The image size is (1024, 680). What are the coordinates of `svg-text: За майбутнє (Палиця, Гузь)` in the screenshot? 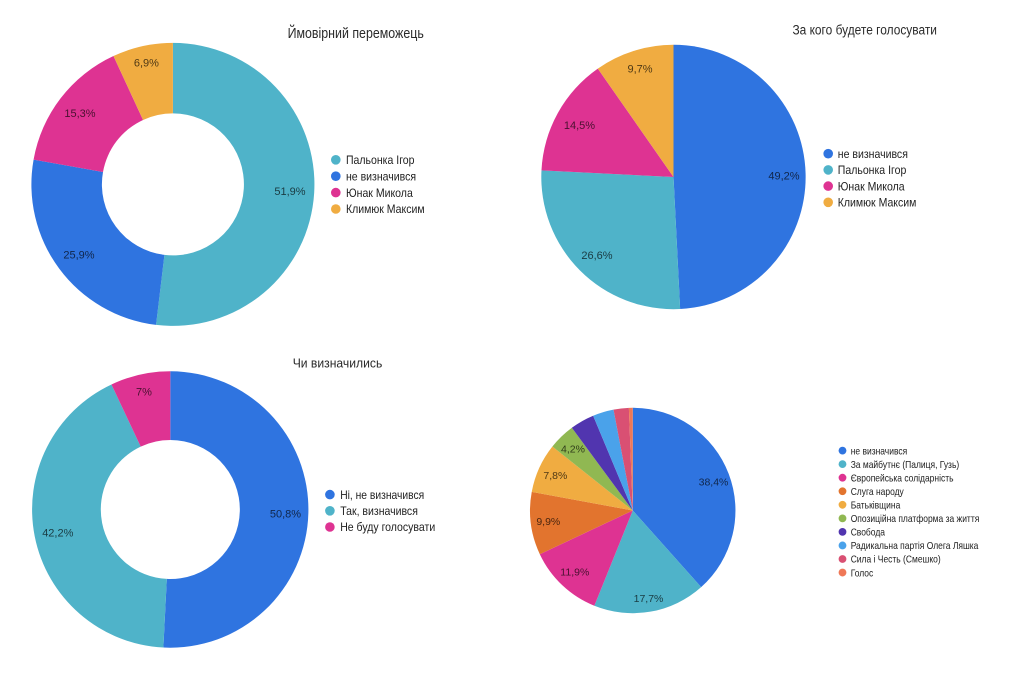 It's located at (905, 465).